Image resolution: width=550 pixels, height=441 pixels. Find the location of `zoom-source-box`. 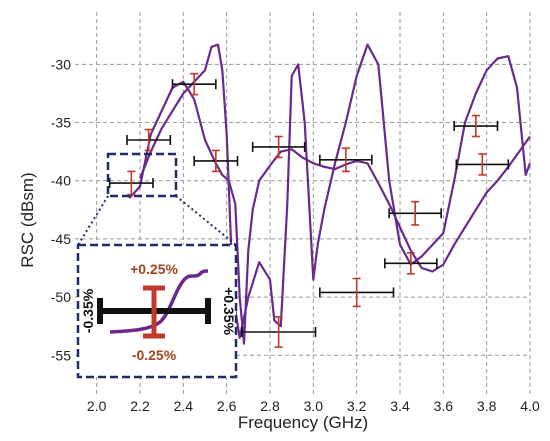

zoom-source-box is located at coordinates (142, 175).